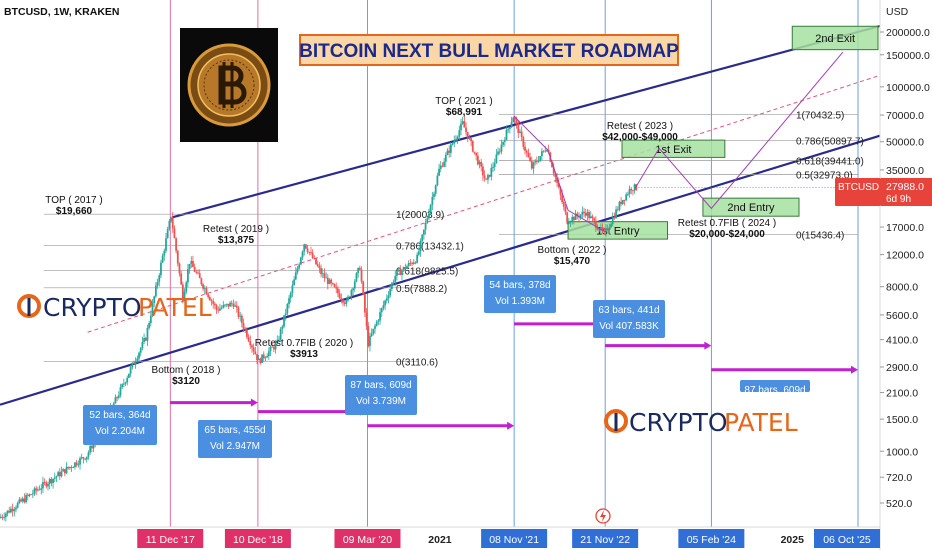 Image resolution: width=932 pixels, height=550 pixels. What do you see at coordinates (835, 39) in the screenshot?
I see `zone-label: 2nd Exit` at bounding box center [835, 39].